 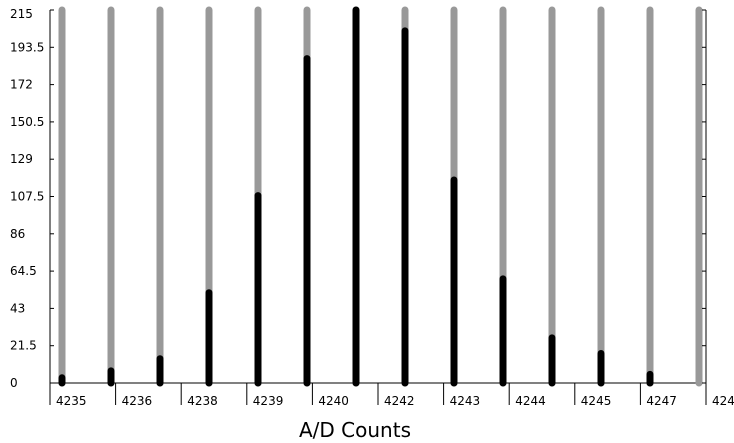 What do you see at coordinates (268, 401) in the screenshot?
I see `x-tick-label: 4239` at bounding box center [268, 401].